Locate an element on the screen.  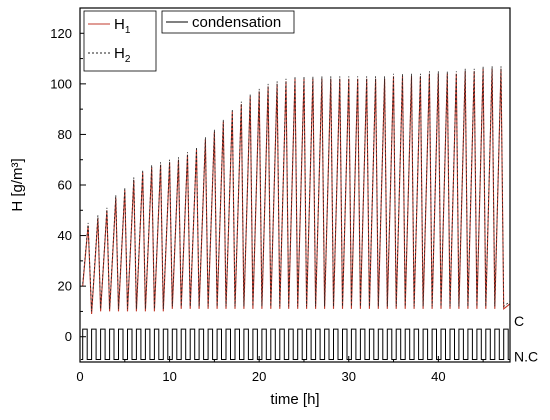
y-axis-label: H [g/m³] is located at coordinates (17, 184).